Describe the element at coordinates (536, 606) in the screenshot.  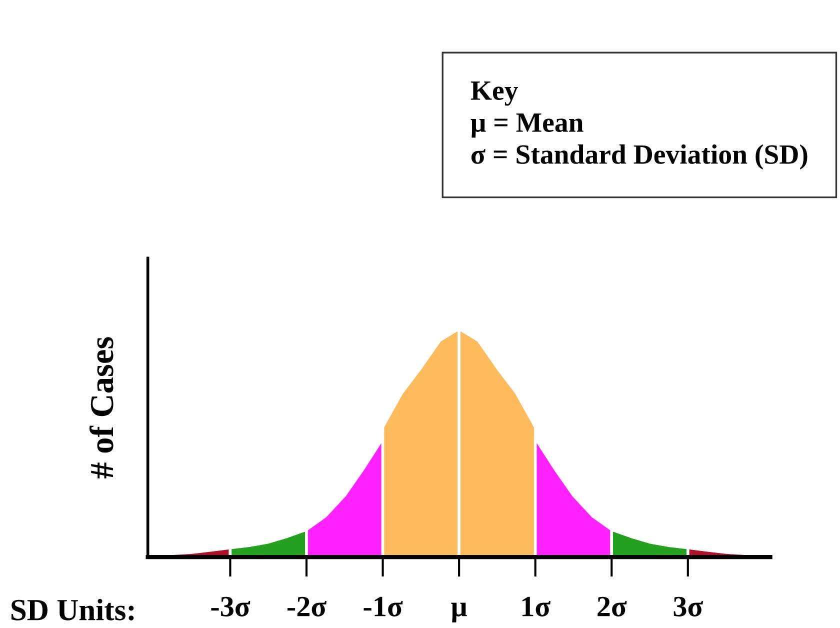
I see `x-tick-label: 1σ` at that location.